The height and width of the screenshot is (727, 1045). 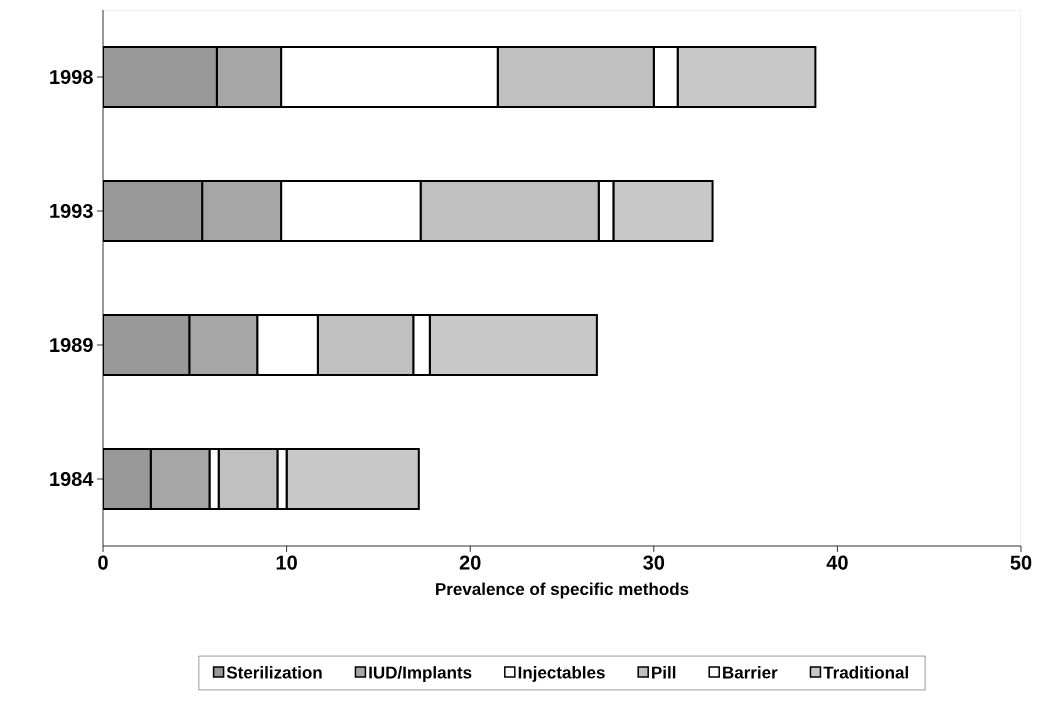 I want to click on y-tick-label: 1984, so click(x=72, y=479).